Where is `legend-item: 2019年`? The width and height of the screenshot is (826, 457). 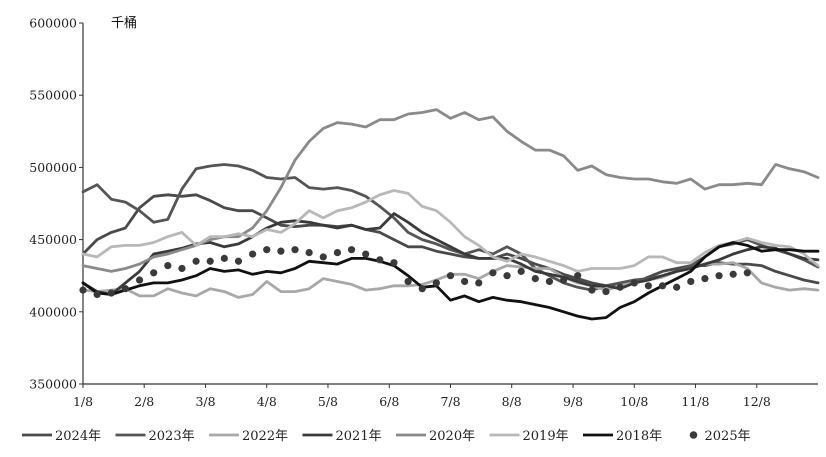 legend-item: 2019年 is located at coordinates (529, 436).